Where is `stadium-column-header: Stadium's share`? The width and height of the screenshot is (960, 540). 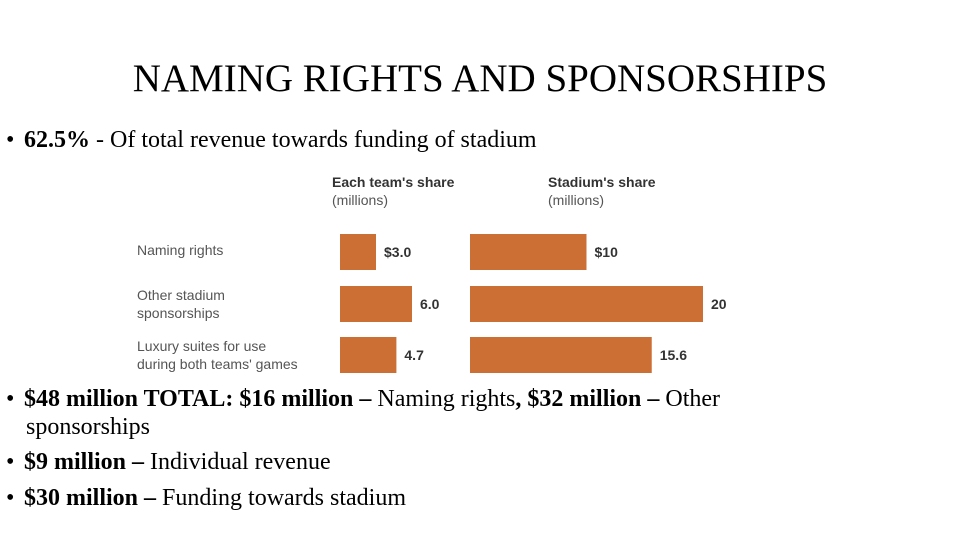
stadium-column-header: Stadium's share is located at coordinates (602, 182).